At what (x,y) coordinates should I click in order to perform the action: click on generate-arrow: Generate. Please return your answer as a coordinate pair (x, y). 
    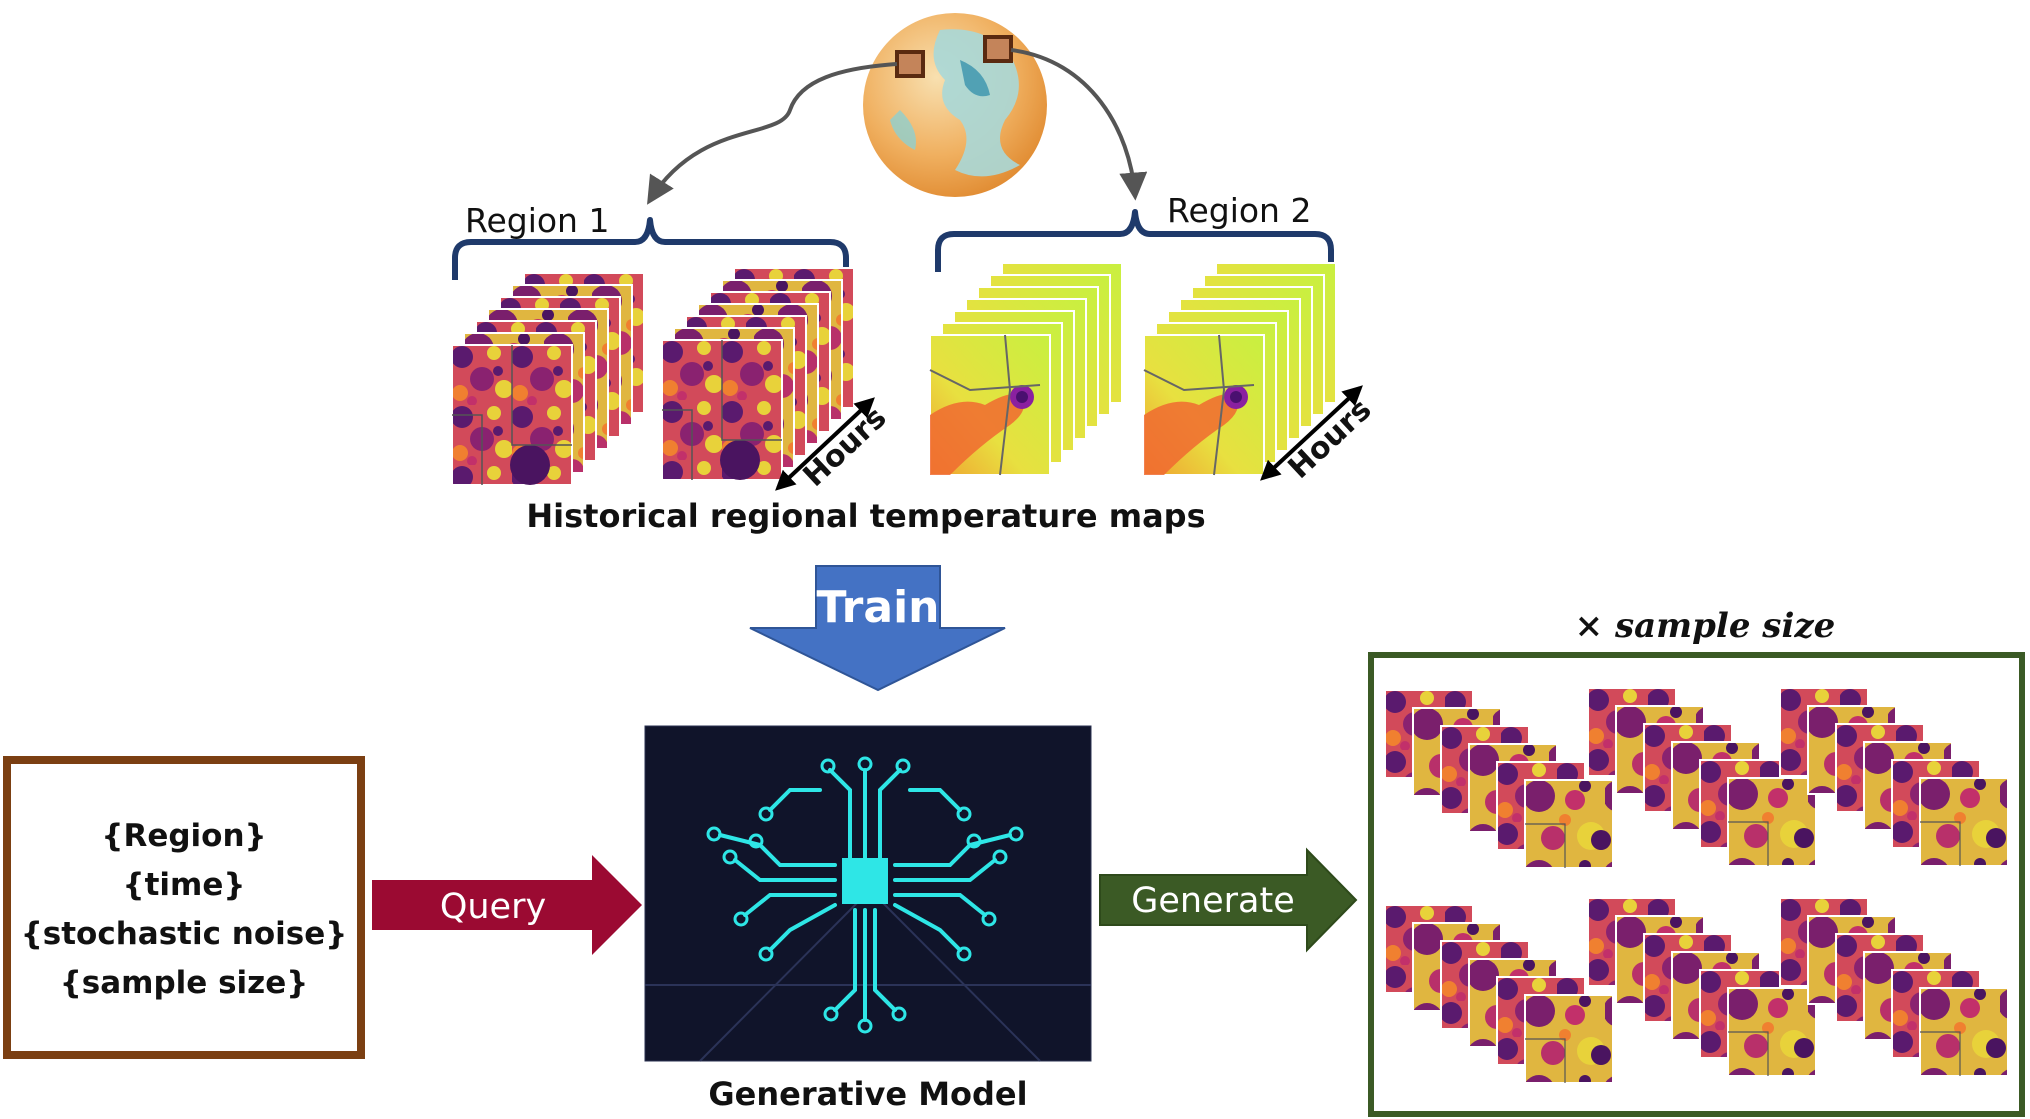
    Looking at the image, I should click on (1228, 900).